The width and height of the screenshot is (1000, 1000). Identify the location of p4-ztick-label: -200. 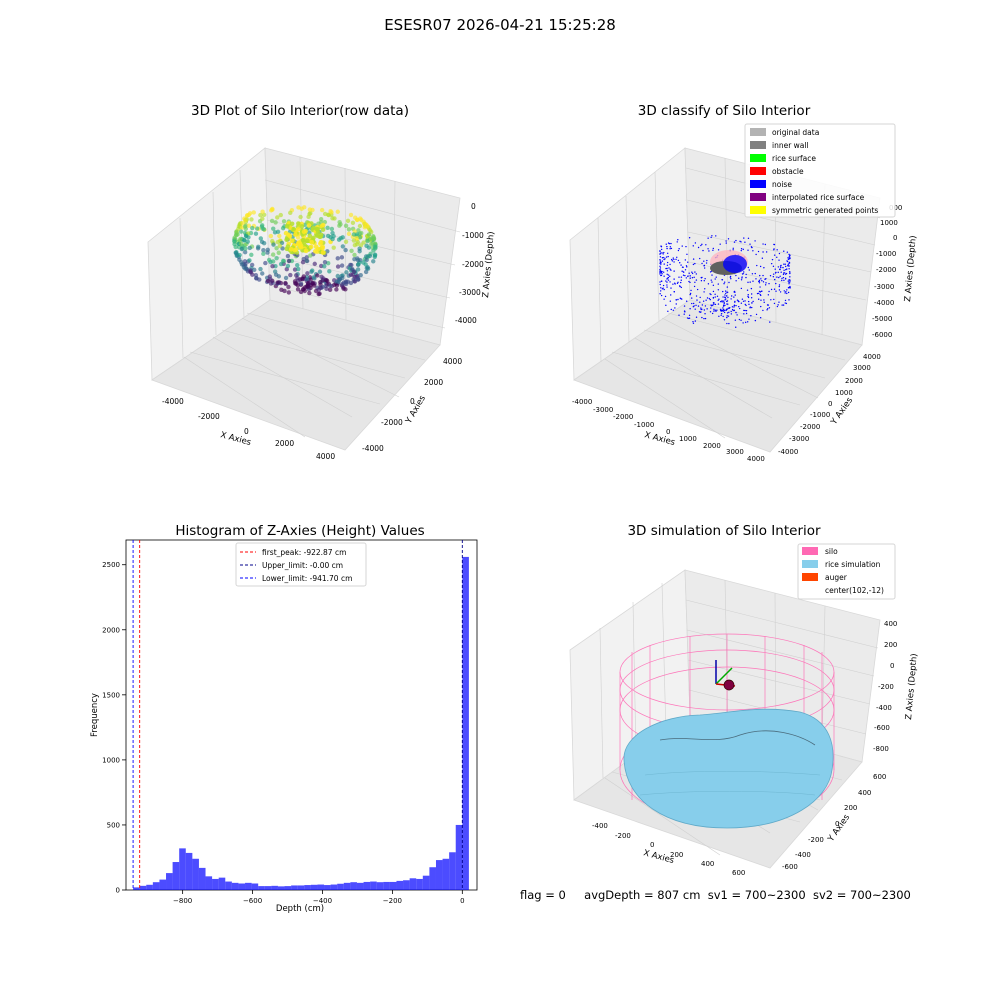
(886, 687).